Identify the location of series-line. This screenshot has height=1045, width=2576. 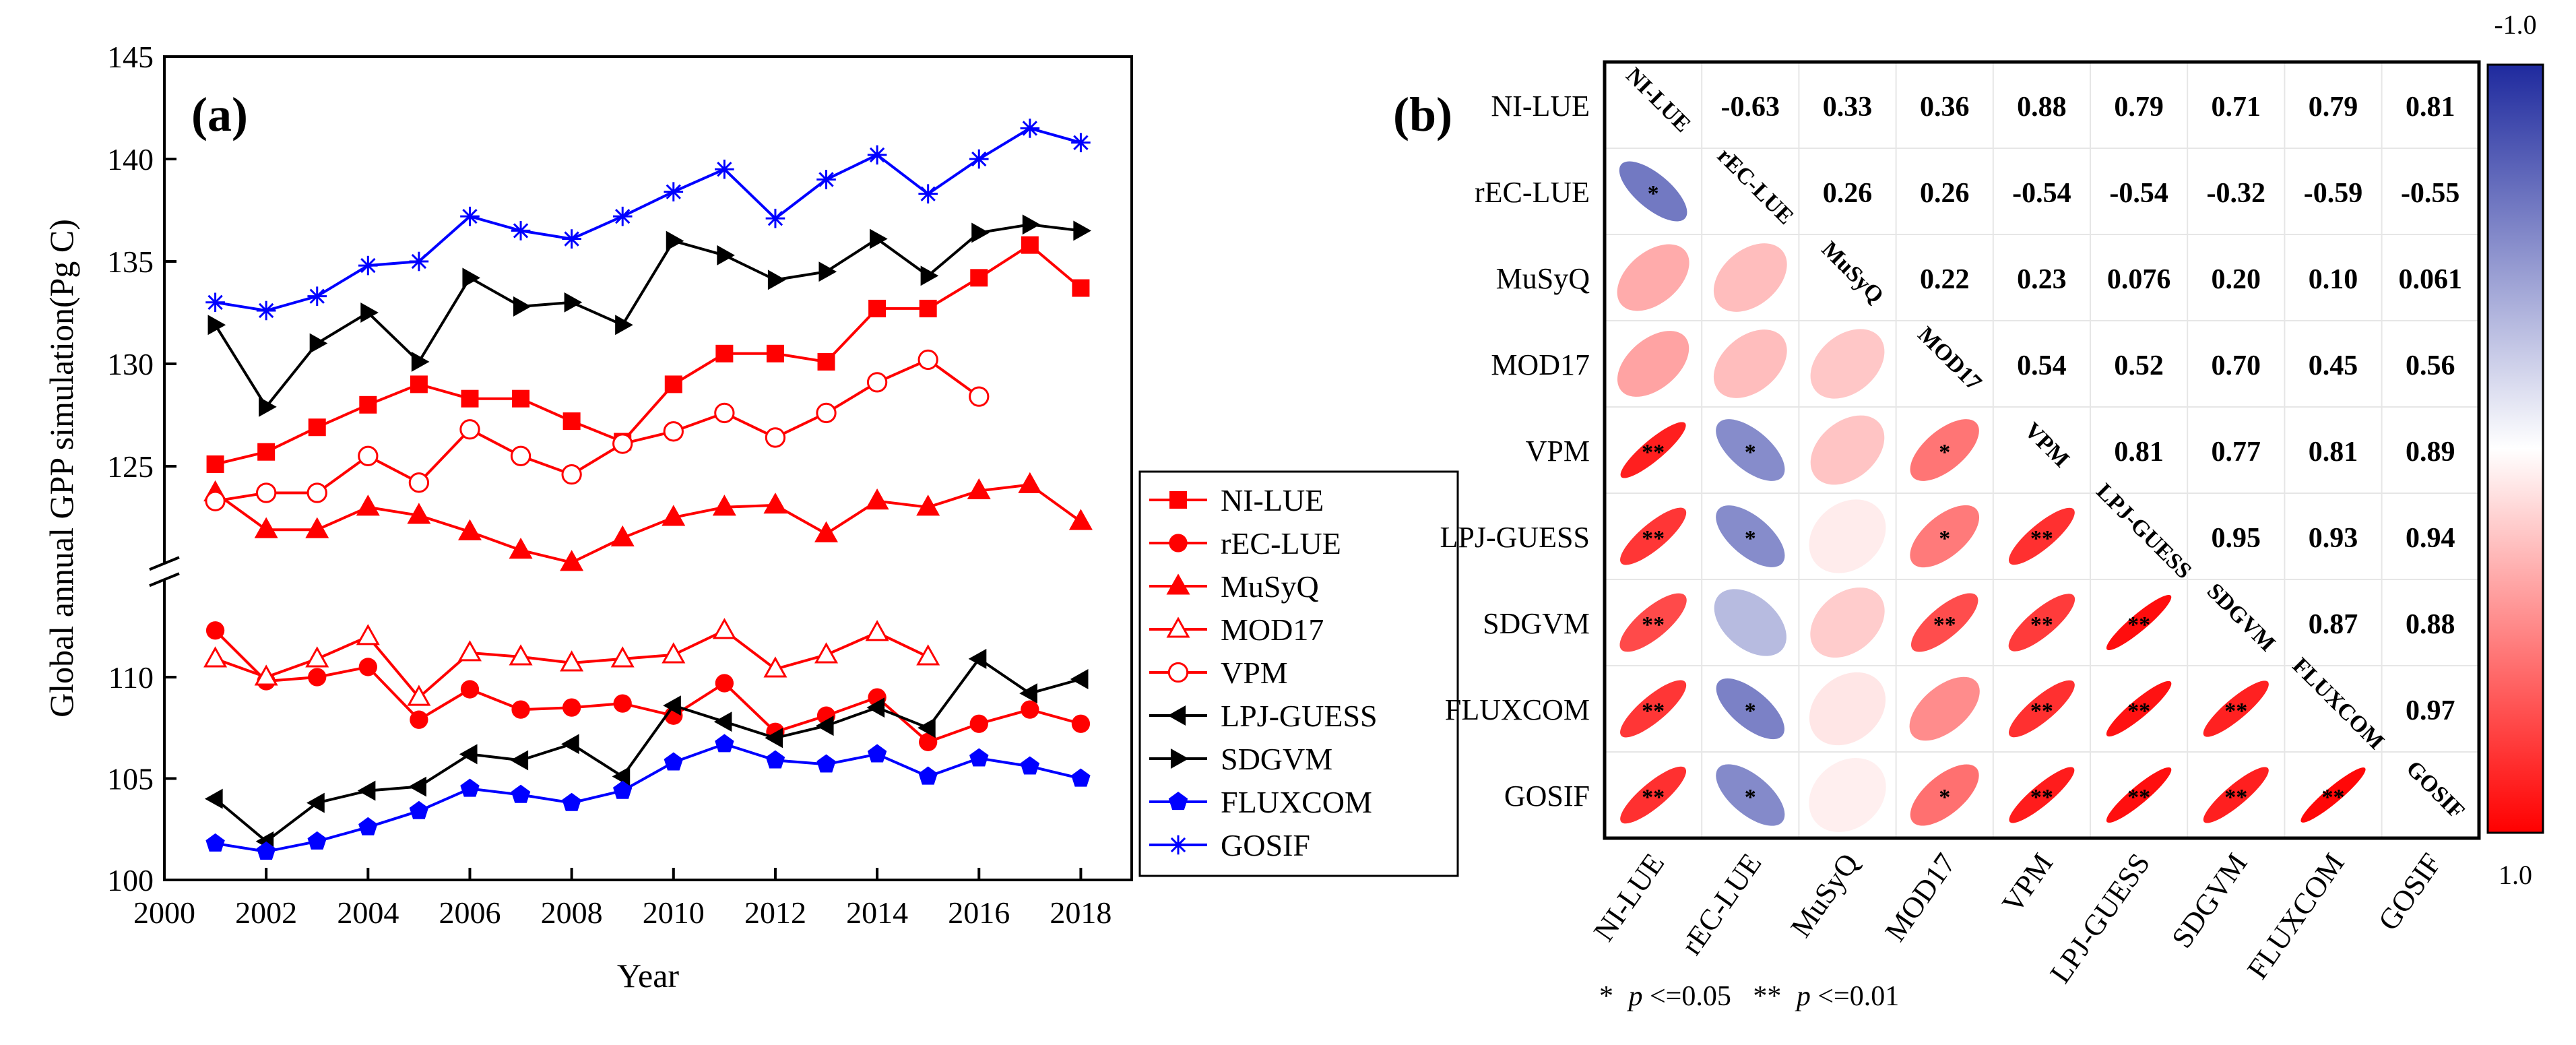
(647, 316).